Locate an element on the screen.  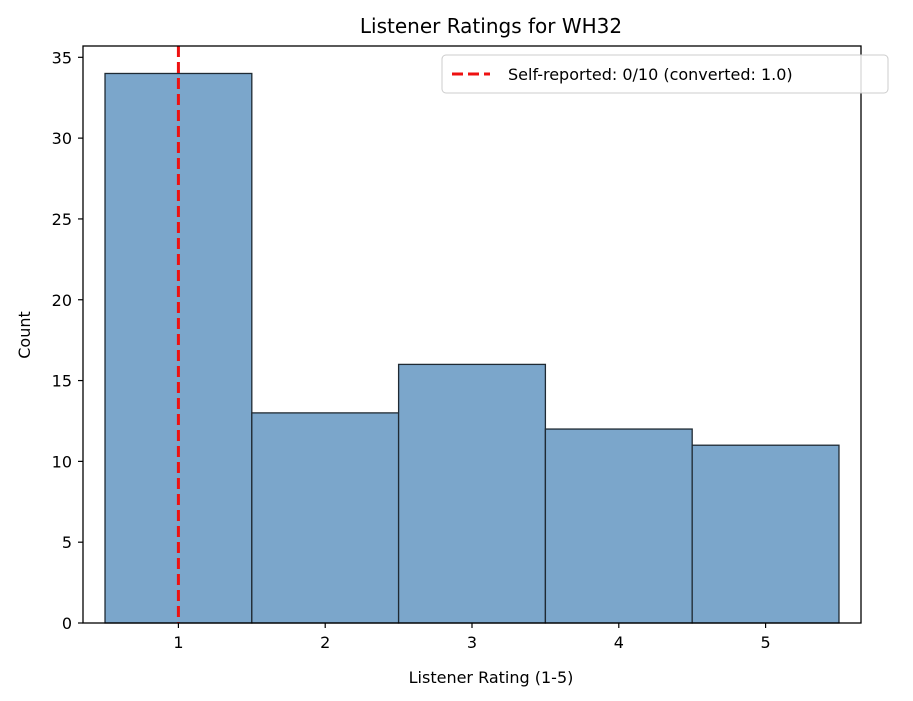
y-tick-label-0: 0 is located at coordinates (67, 623).